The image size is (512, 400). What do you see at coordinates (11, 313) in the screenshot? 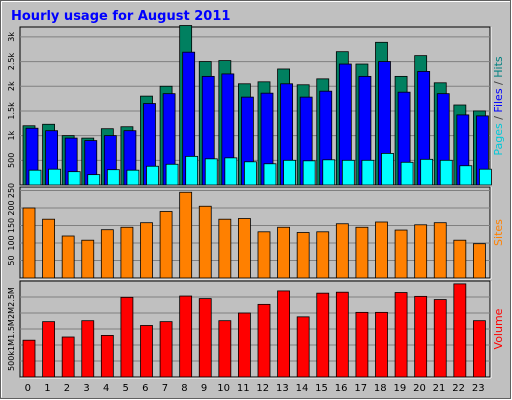
I see `bottom-y-tick-label: 2M` at bounding box center [11, 313].